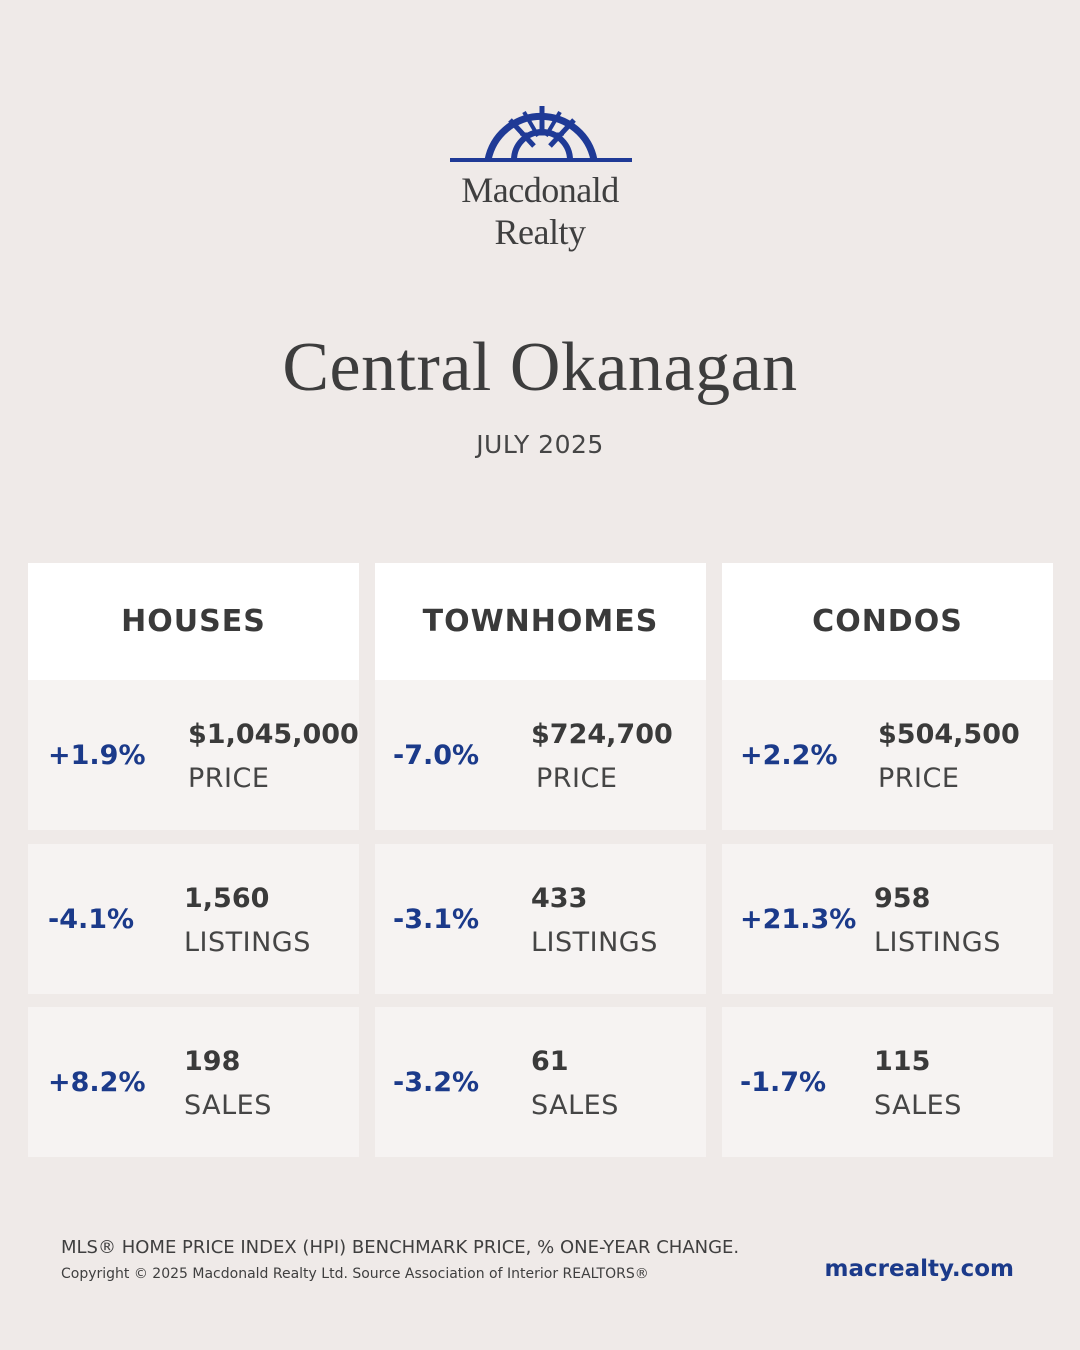 The image size is (1080, 1350). I want to click on brand-name-line1: Macdonald, so click(540, 190).